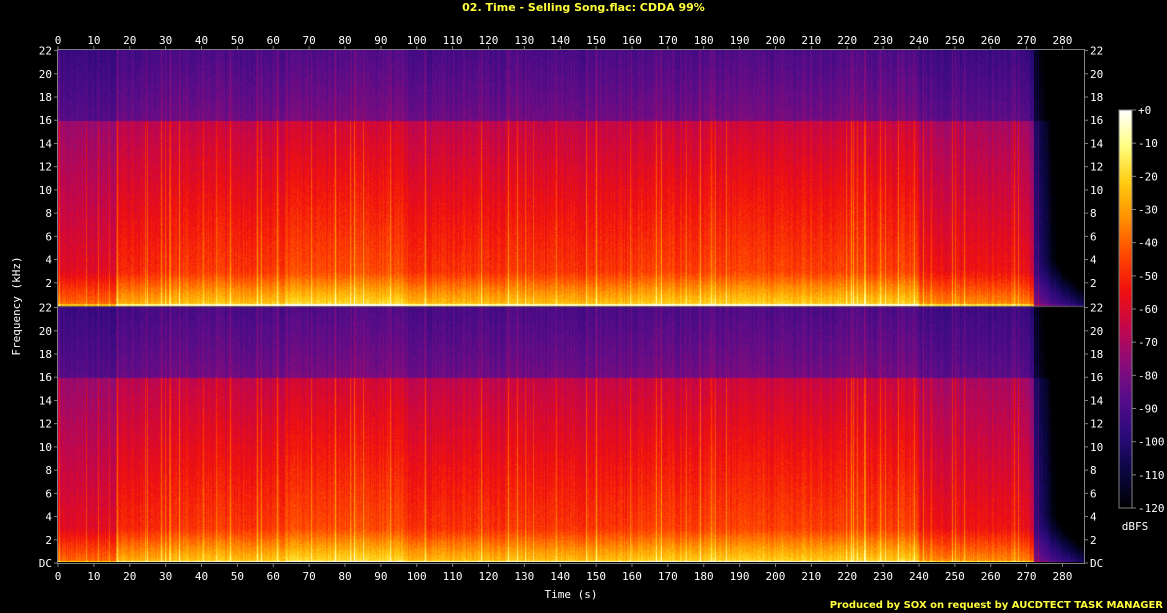 This screenshot has width=1167, height=613. I want to click on x-tick-label-bottom: 230, so click(883, 576).